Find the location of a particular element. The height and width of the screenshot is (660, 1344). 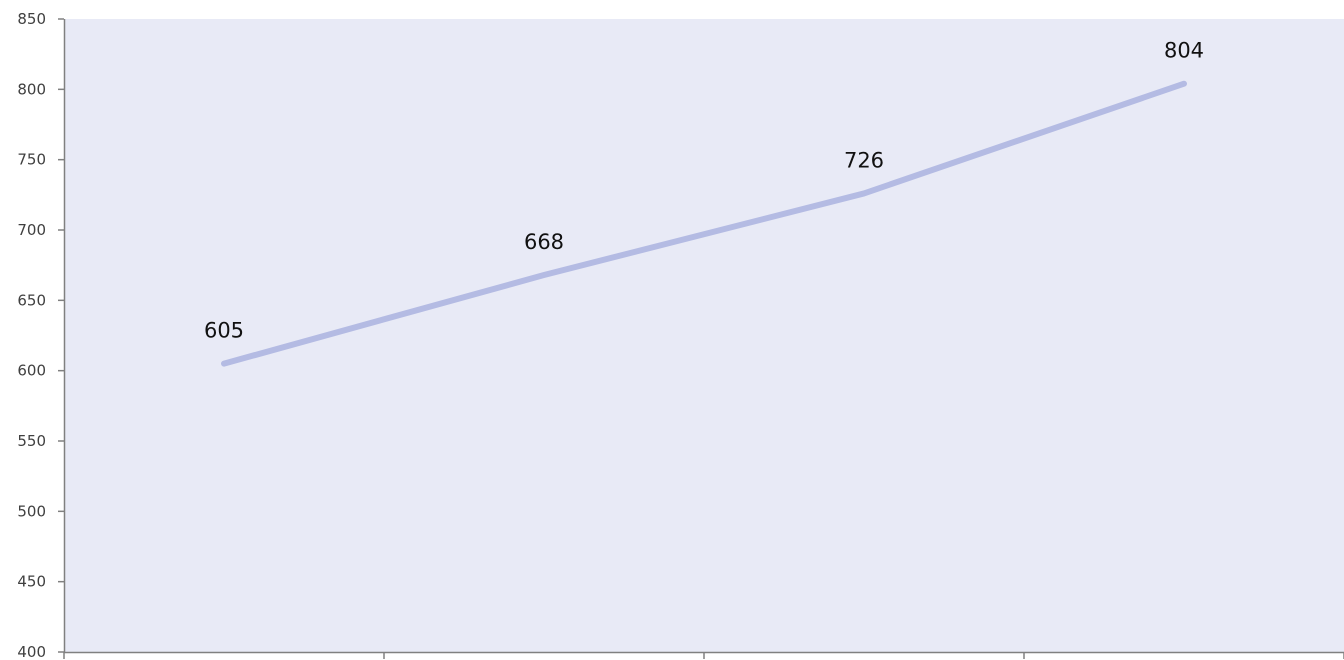

data-label: 804 is located at coordinates (1184, 51).